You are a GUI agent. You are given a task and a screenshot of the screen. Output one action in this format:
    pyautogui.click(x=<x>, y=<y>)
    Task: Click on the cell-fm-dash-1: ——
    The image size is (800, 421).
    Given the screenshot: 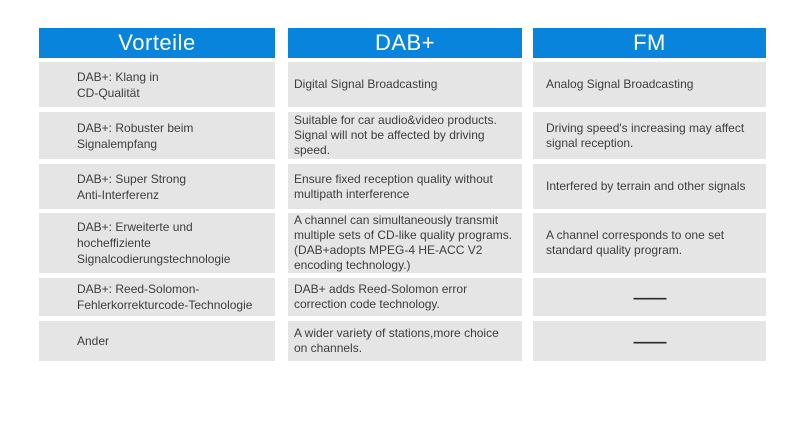 What is the action you would take?
    pyautogui.click(x=649, y=297)
    